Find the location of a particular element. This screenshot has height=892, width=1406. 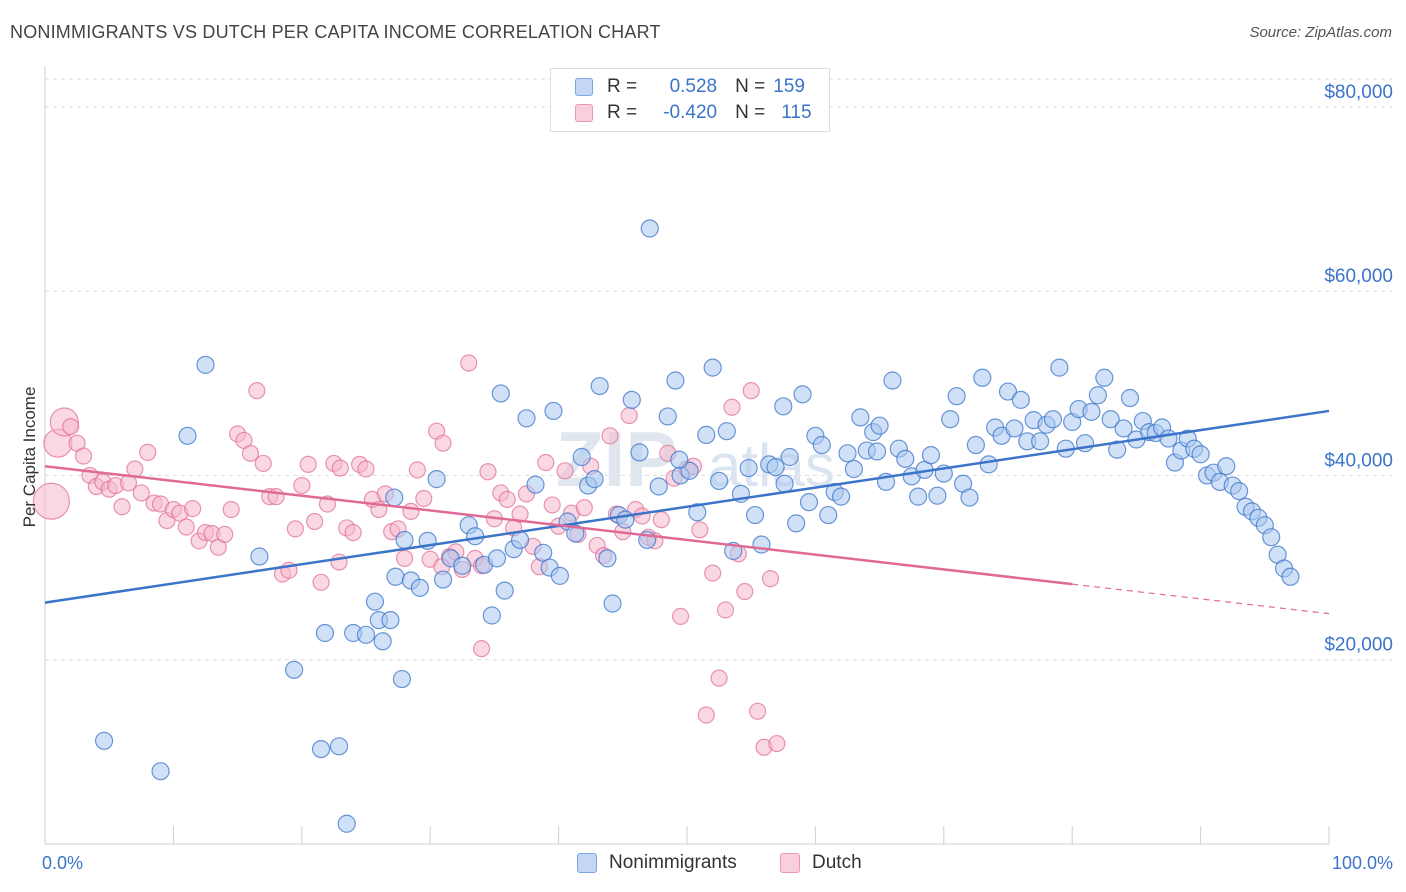

legend: R = 0.528 N = 159 R = -0.420 N = 115 is located at coordinates (690, 100).